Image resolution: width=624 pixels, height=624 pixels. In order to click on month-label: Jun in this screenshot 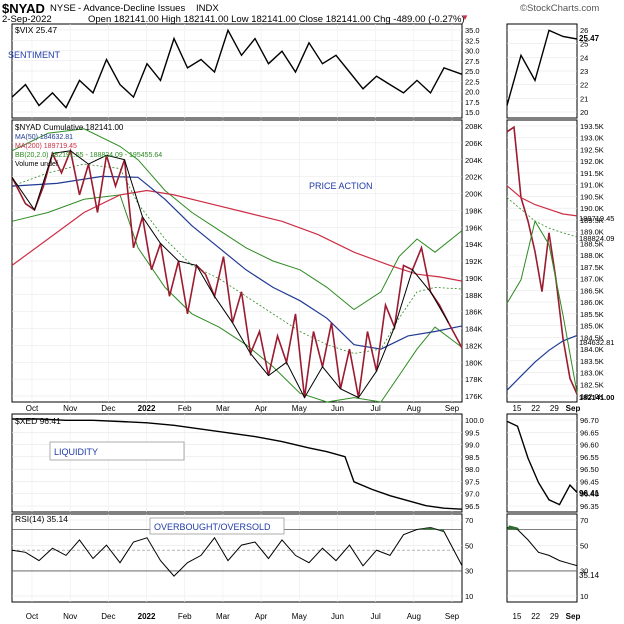, I will do `click(337, 408)`.